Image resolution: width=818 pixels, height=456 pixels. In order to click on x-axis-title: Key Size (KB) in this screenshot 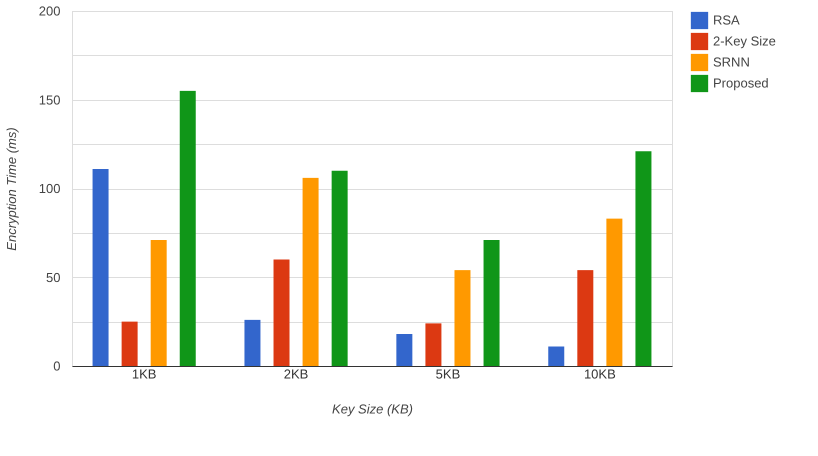, I will do `click(372, 409)`.